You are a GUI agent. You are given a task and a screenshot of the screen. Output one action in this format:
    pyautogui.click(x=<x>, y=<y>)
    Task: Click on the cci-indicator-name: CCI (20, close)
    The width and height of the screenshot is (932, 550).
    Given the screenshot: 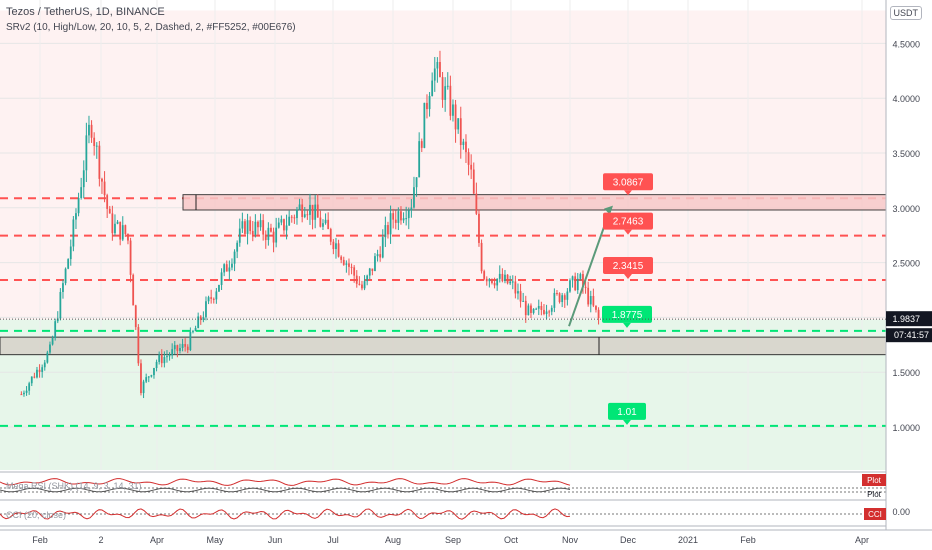 What is the action you would take?
    pyautogui.click(x=36, y=515)
    